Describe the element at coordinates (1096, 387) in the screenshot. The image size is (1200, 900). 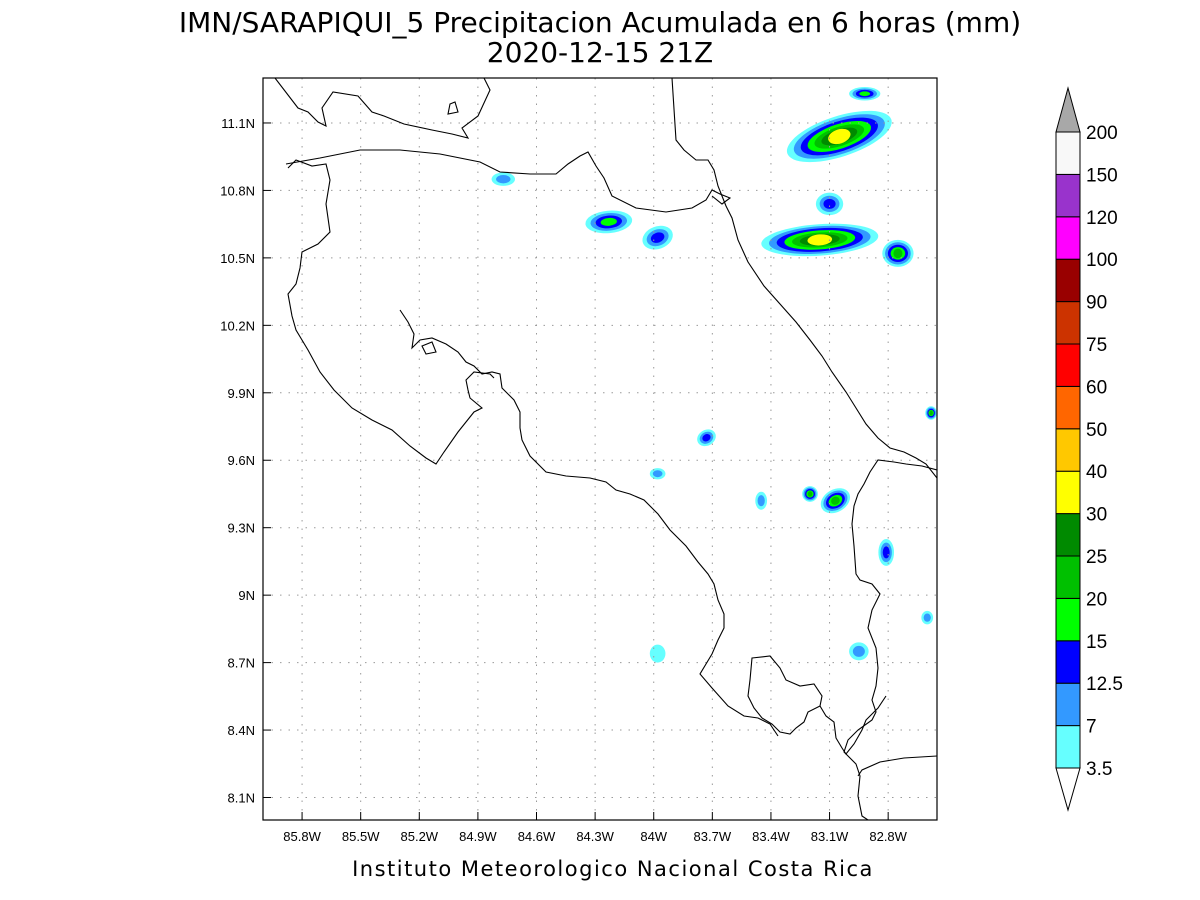
I see `colorbar-label: 60` at that location.